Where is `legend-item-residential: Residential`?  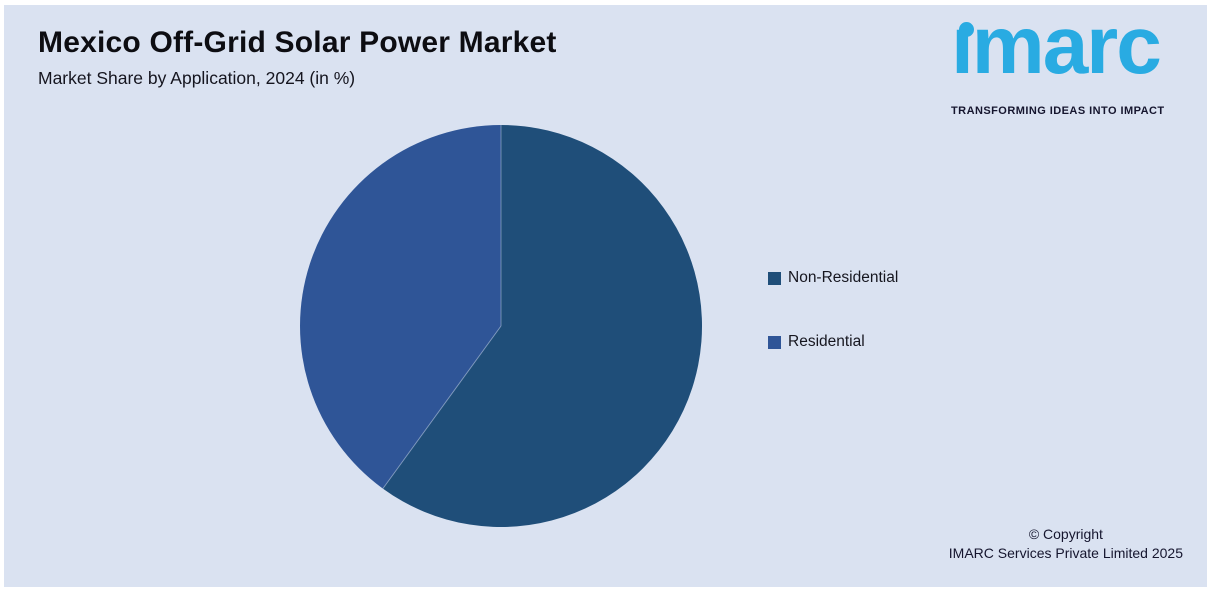
legend-item-residential: Residential is located at coordinates (833, 342).